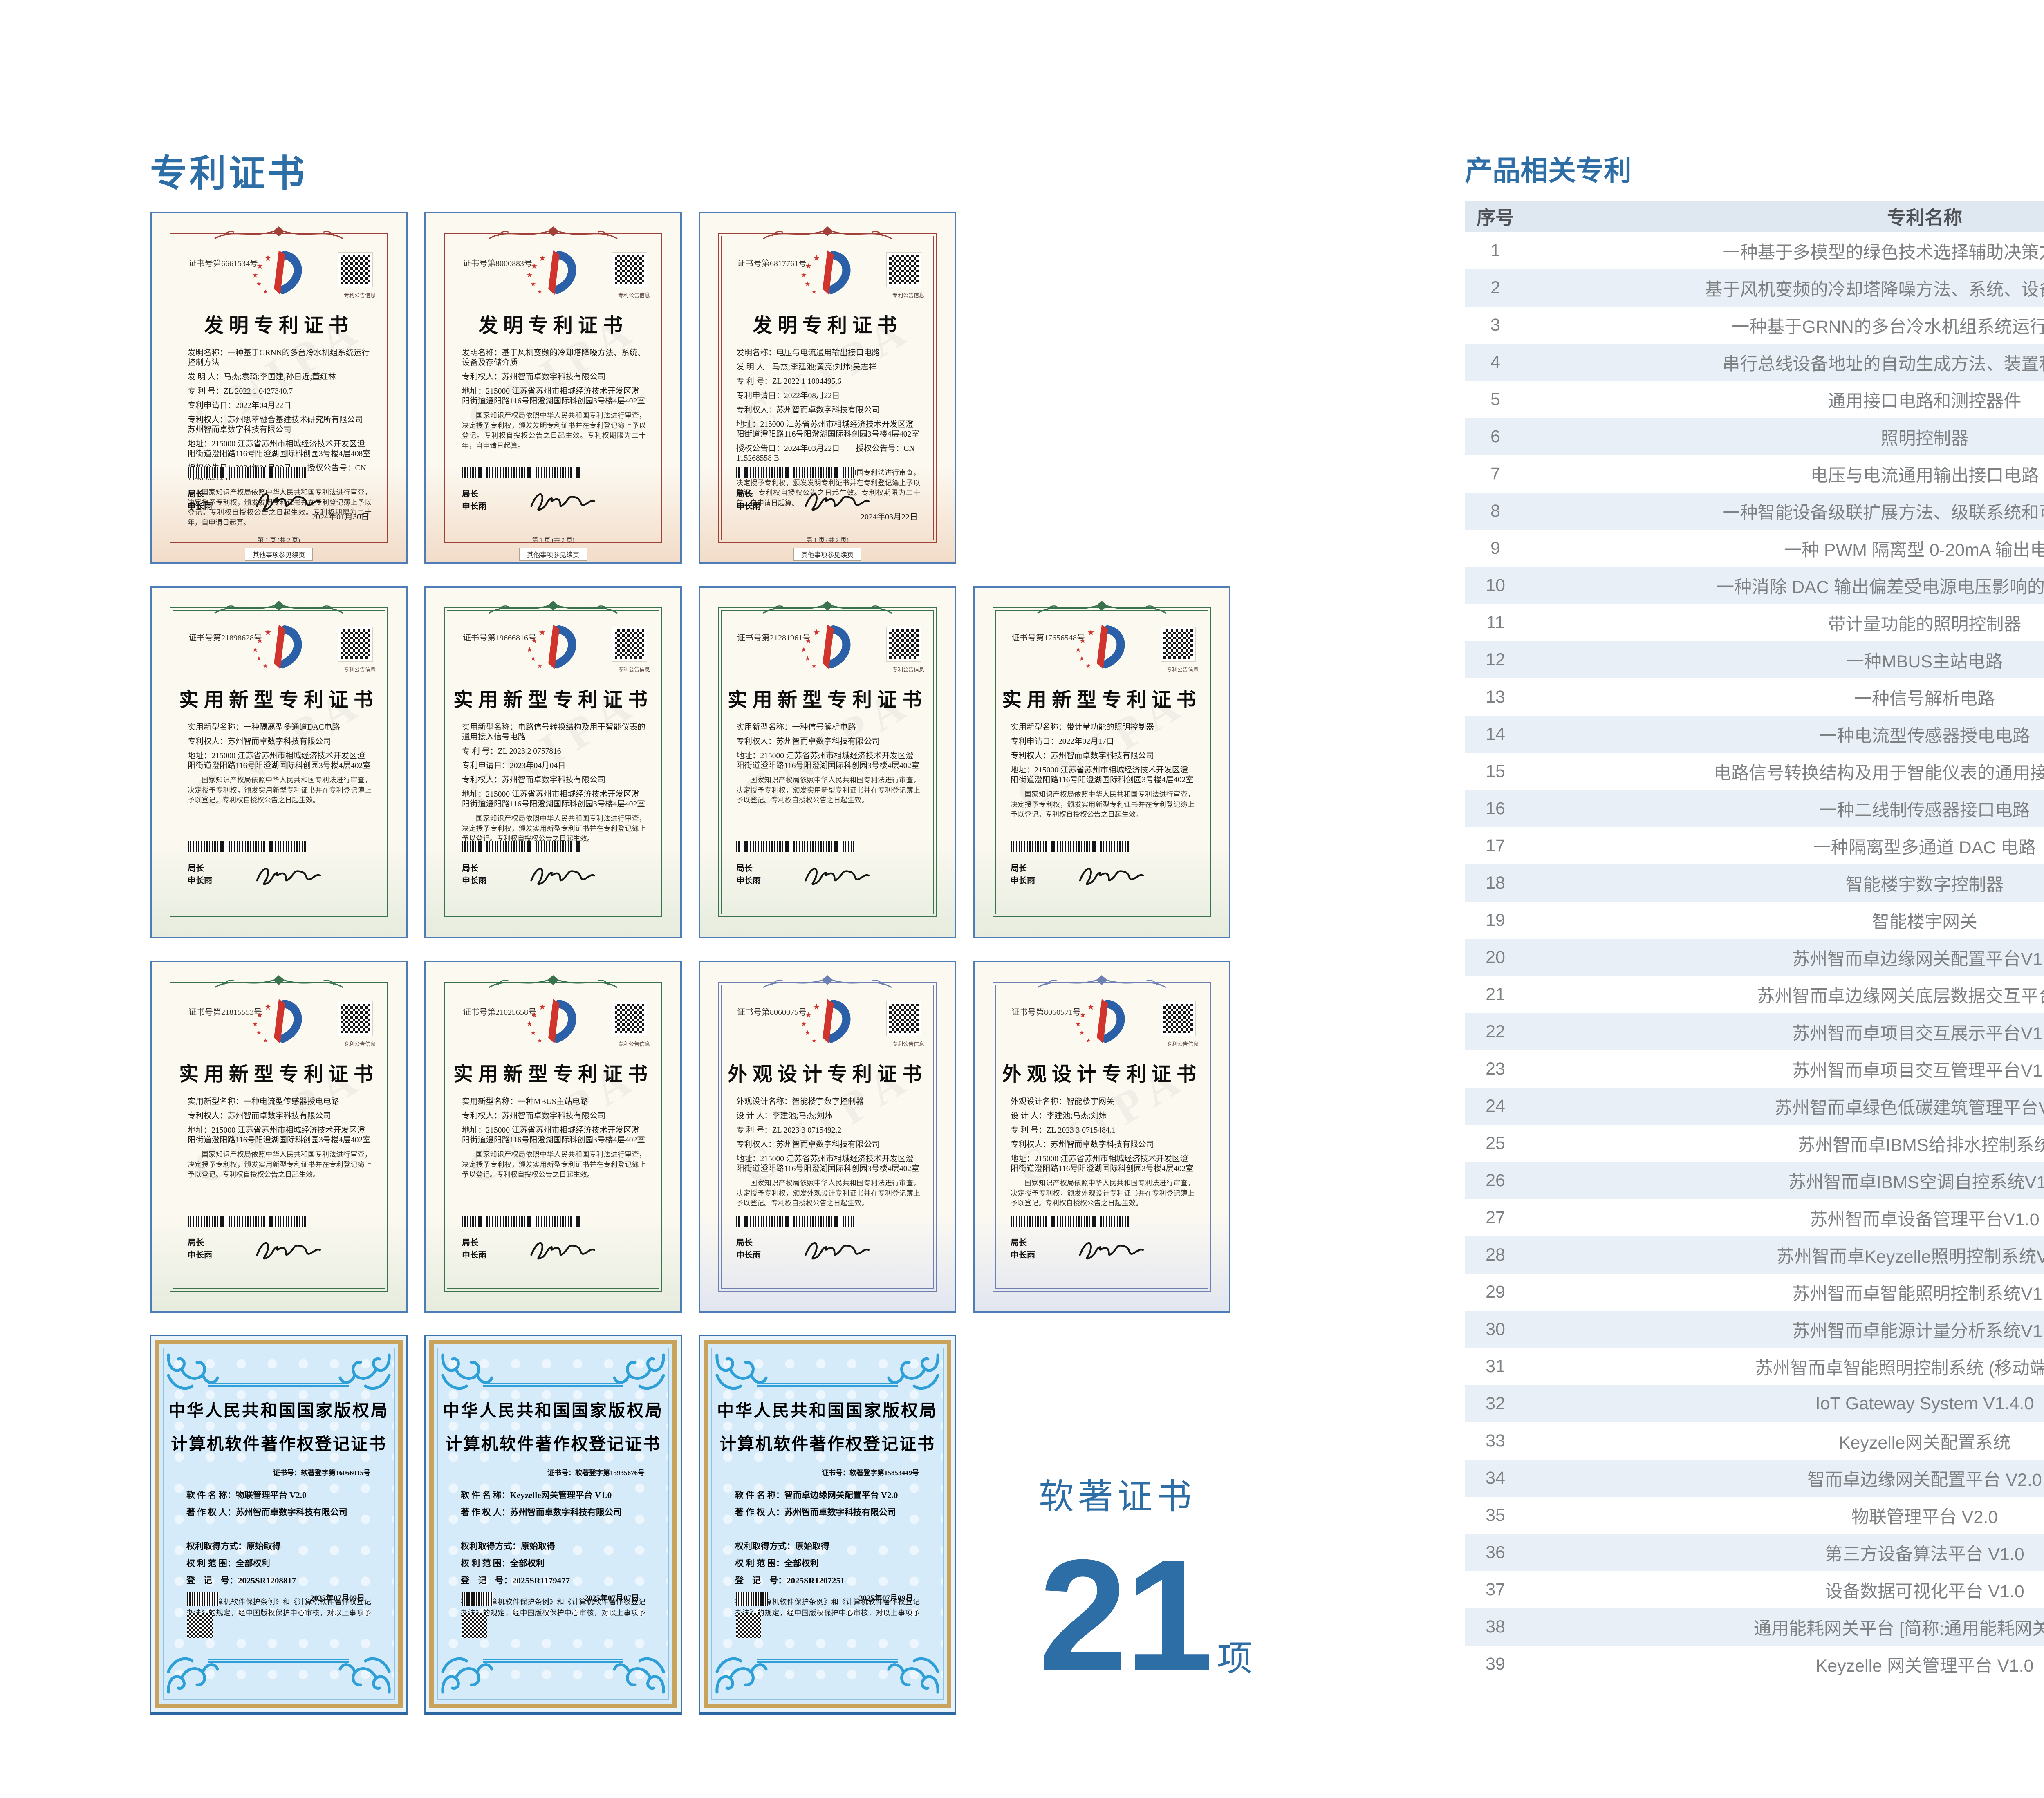 The height and width of the screenshot is (1798, 2044). Describe the element at coordinates (790, 1580) in the screenshot. I see `certificate-field: 登 记 号：2025SR1207251` at that location.